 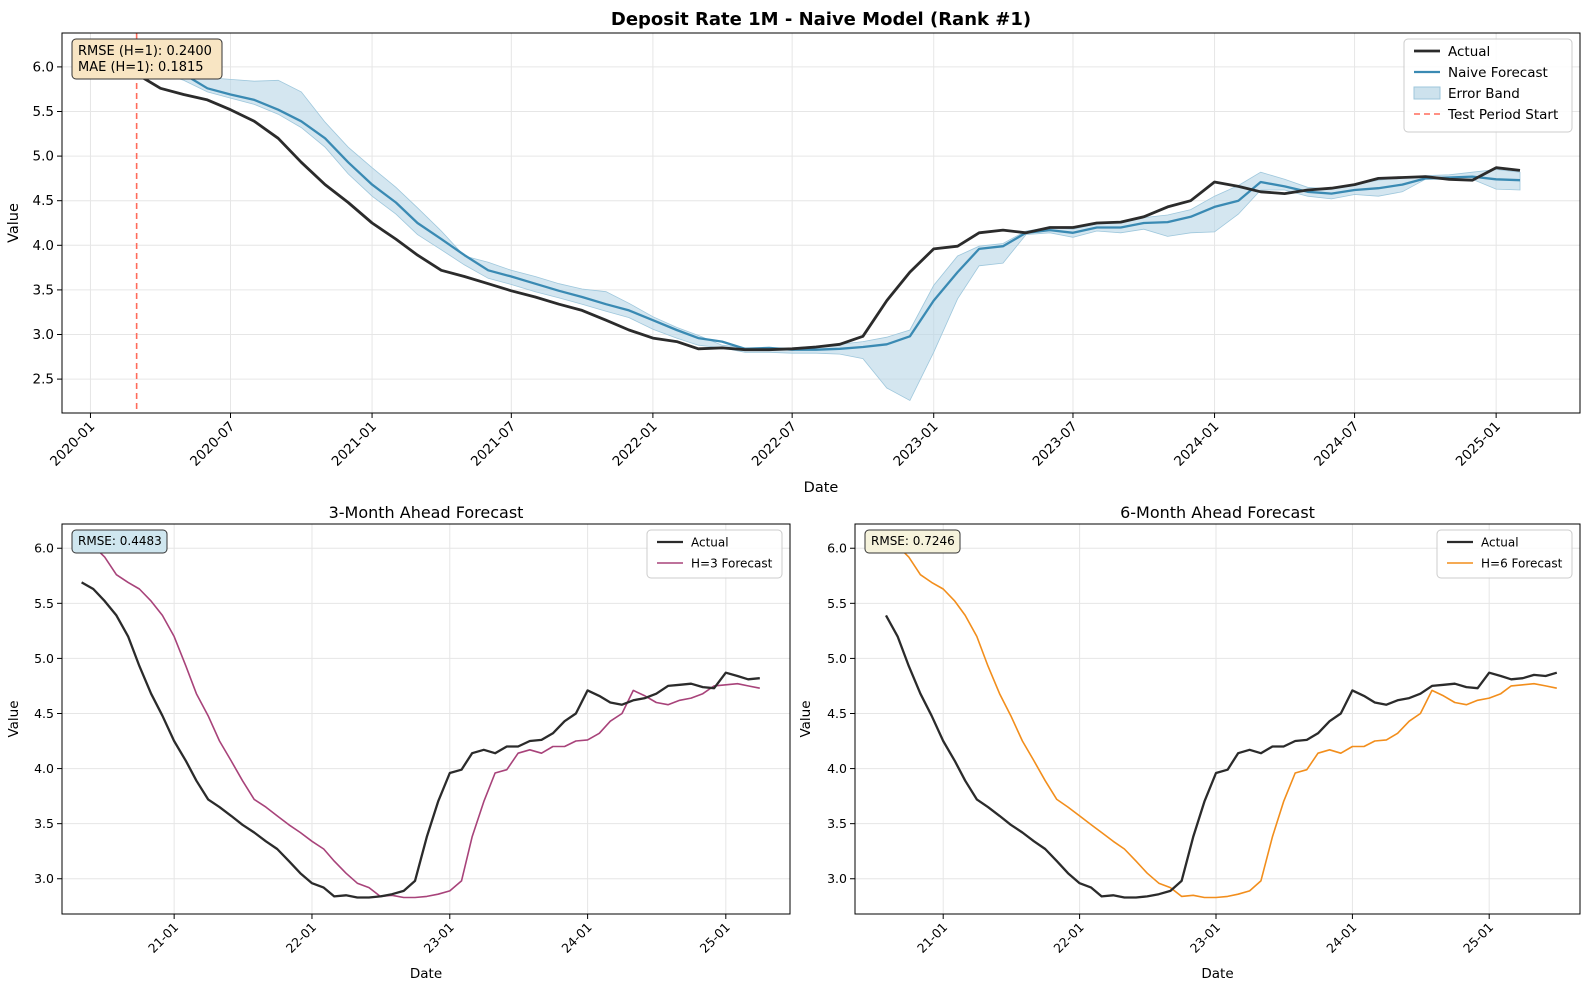 What do you see at coordinates (1336, 444) in the screenshot?
I see `x-tick-label: 2024-07` at bounding box center [1336, 444].